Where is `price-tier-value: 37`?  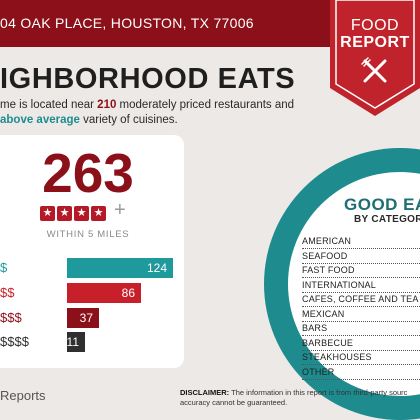 price-tier-value: 37 is located at coordinates (86, 318).